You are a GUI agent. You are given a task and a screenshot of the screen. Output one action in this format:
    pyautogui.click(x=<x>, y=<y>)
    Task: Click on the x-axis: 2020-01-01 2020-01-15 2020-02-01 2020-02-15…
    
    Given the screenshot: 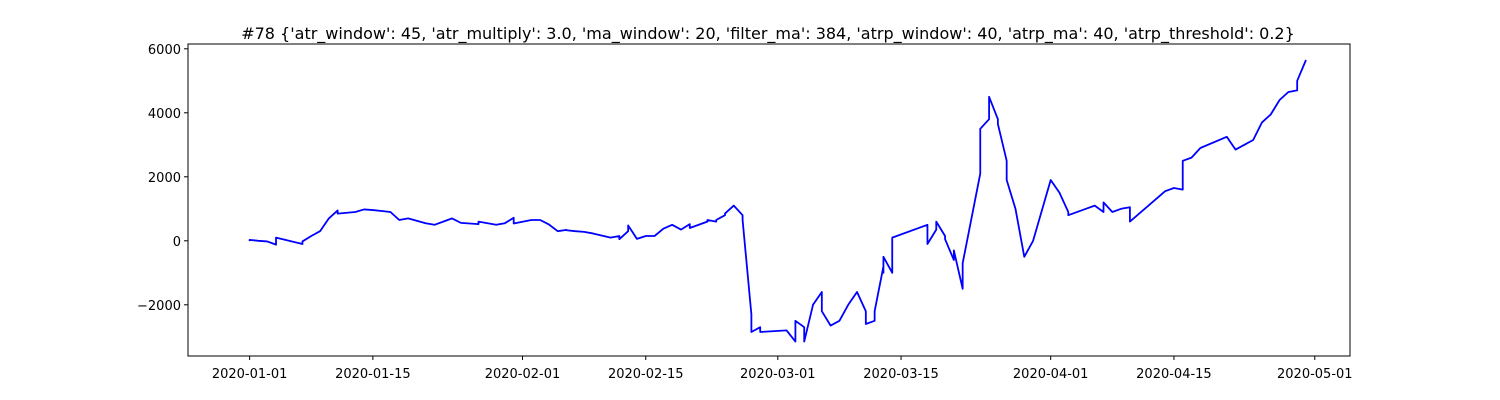 What is the action you would take?
    pyautogui.click(x=782, y=369)
    